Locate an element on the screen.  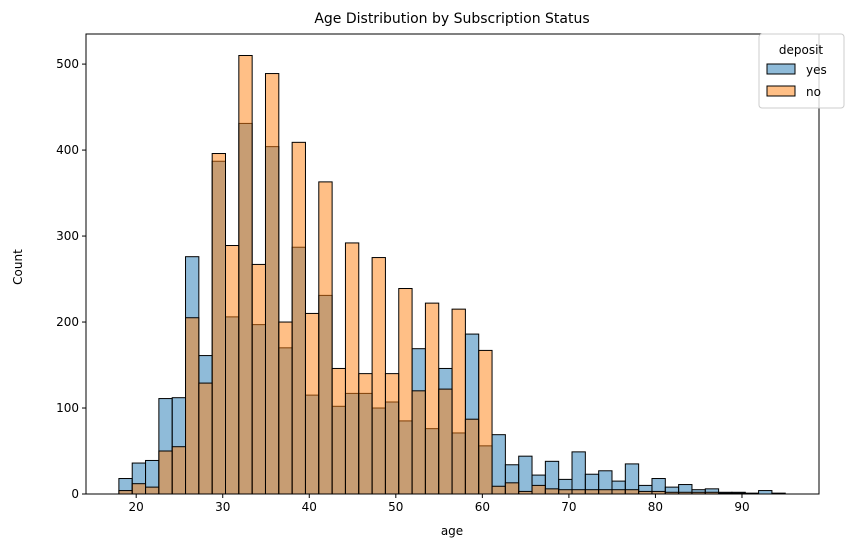
legend-swatch-yes is located at coordinates (781, 69).